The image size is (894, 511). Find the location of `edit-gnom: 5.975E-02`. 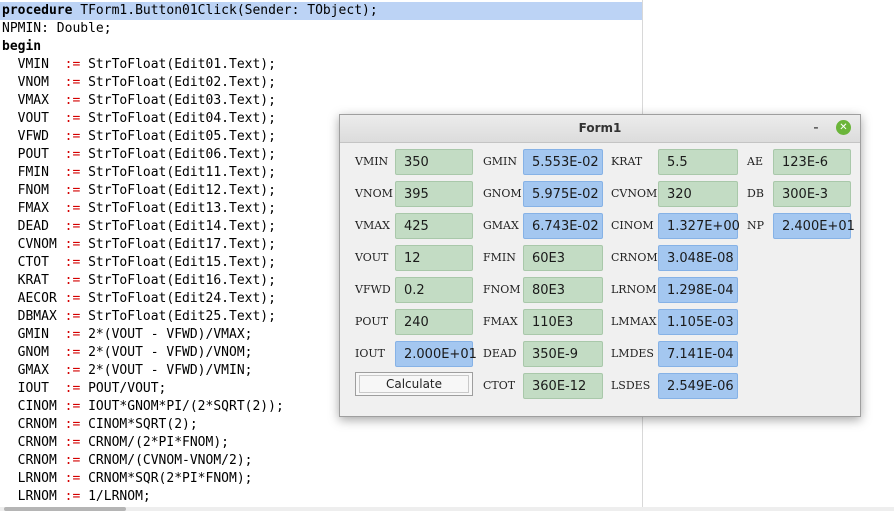

edit-gnom: 5.975E-02 is located at coordinates (563, 194).